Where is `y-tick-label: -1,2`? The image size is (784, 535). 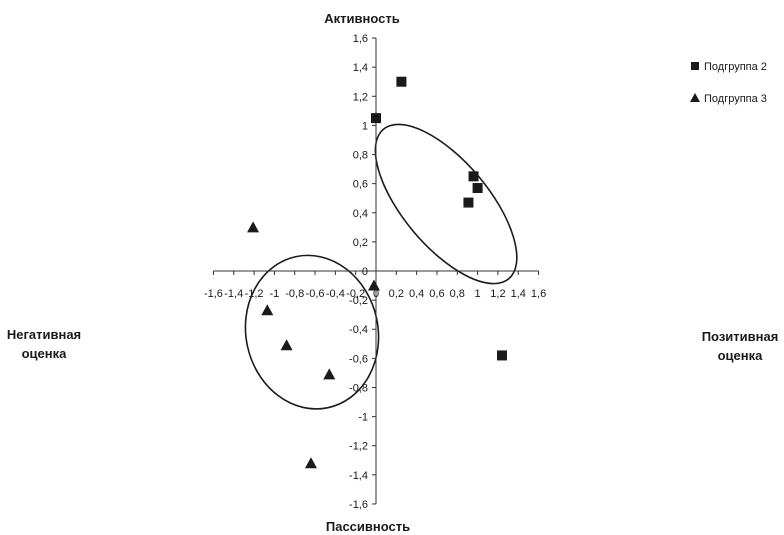
y-tick-label: -1,2 is located at coordinates (358, 447).